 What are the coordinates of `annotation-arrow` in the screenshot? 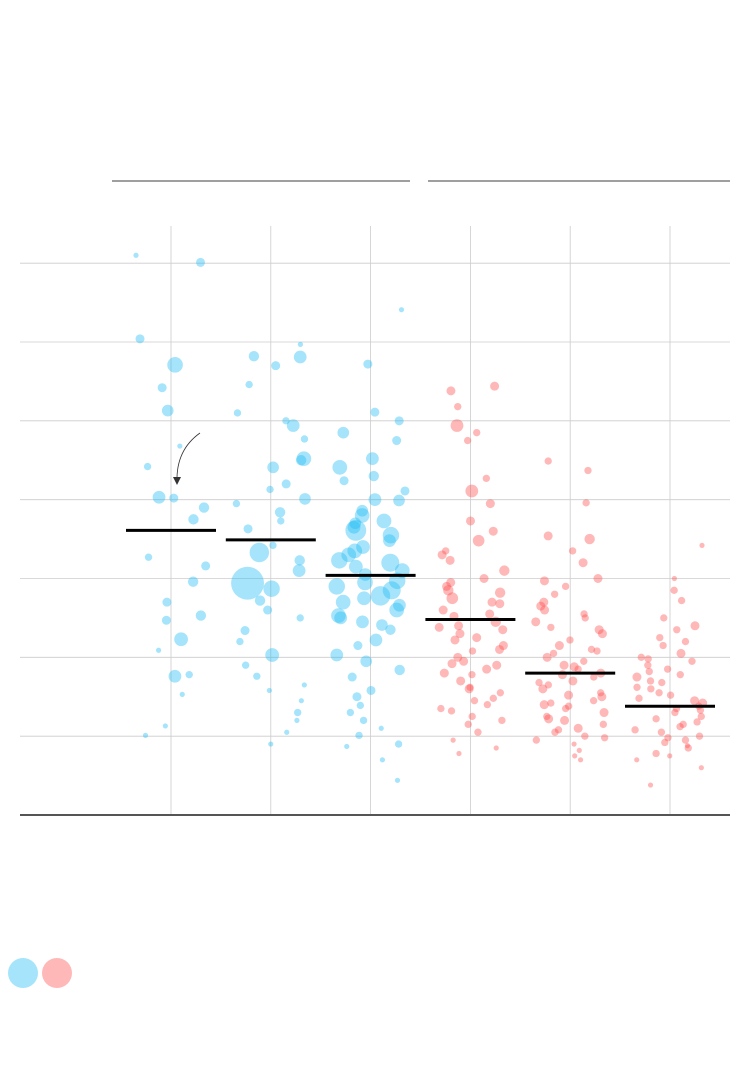 It's located at (188, 457).